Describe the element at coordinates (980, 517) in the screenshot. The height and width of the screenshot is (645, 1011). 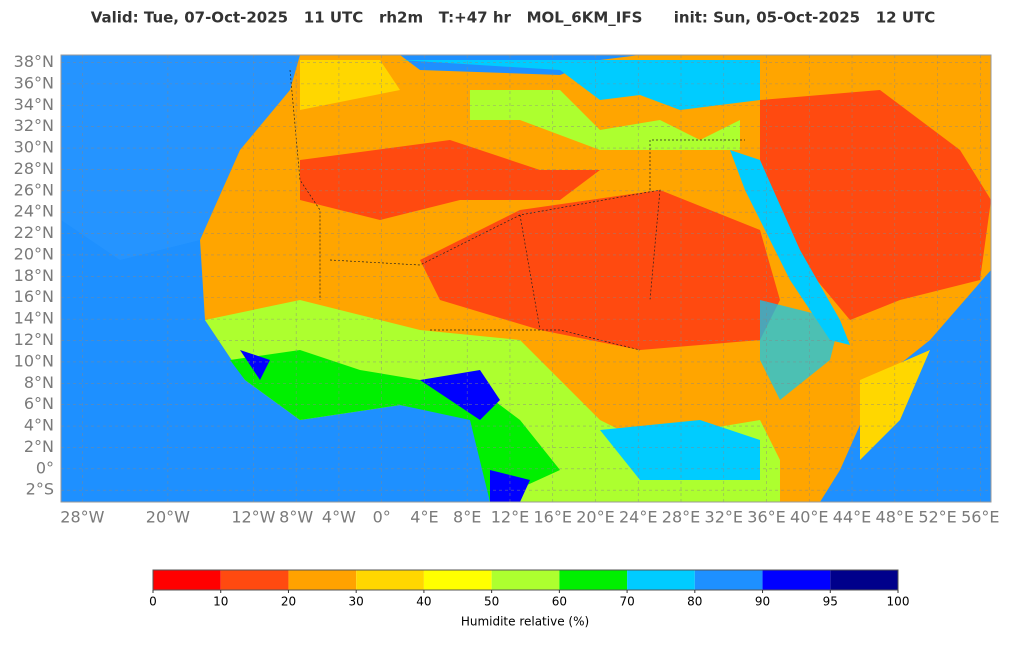
I see `x-tick-label: 56°E` at that location.